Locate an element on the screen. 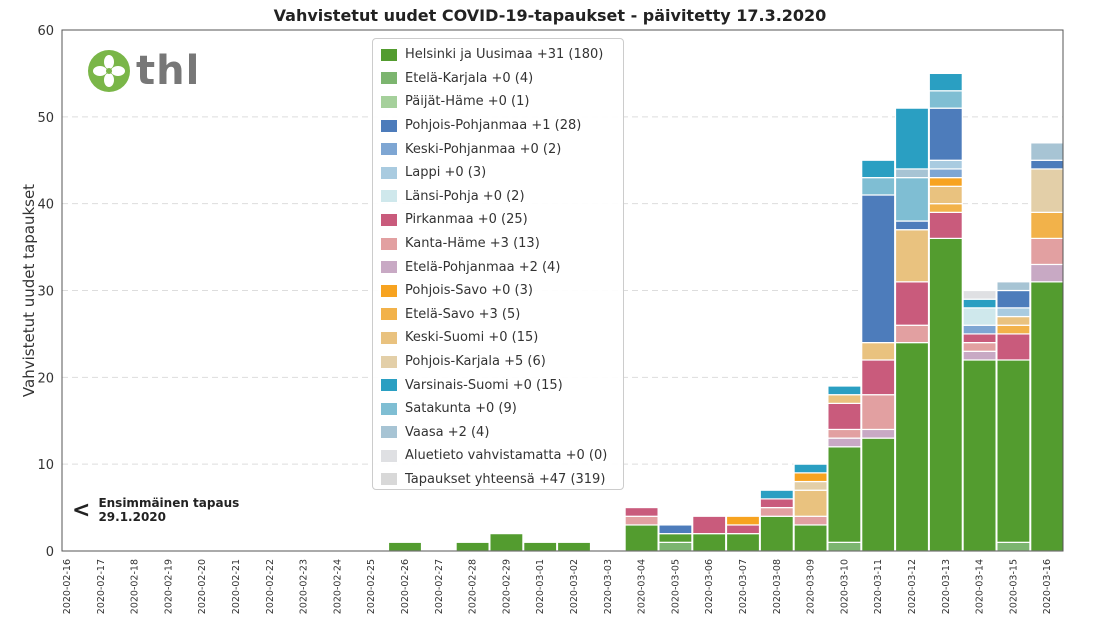 The height and width of the screenshot is (619, 1100). x-tick-label: 2020-03-09 is located at coordinates (811, 586).